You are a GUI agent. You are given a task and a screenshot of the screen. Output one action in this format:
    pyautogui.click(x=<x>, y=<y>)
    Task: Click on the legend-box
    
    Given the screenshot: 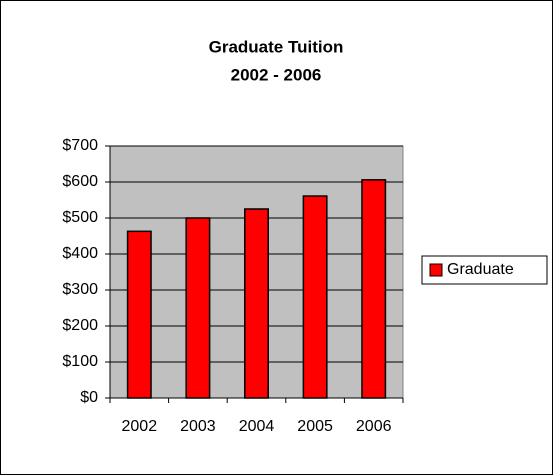 What is the action you would take?
    pyautogui.click(x=484, y=270)
    